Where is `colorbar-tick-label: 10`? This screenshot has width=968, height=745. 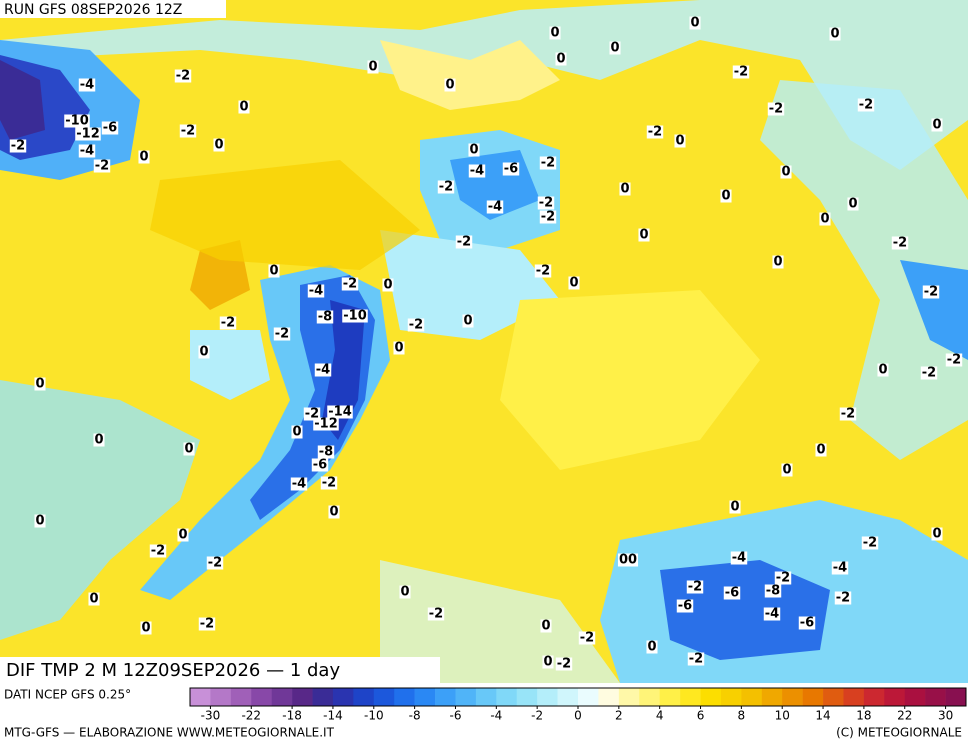
colorbar-tick-label: 10 is located at coordinates (782, 716).